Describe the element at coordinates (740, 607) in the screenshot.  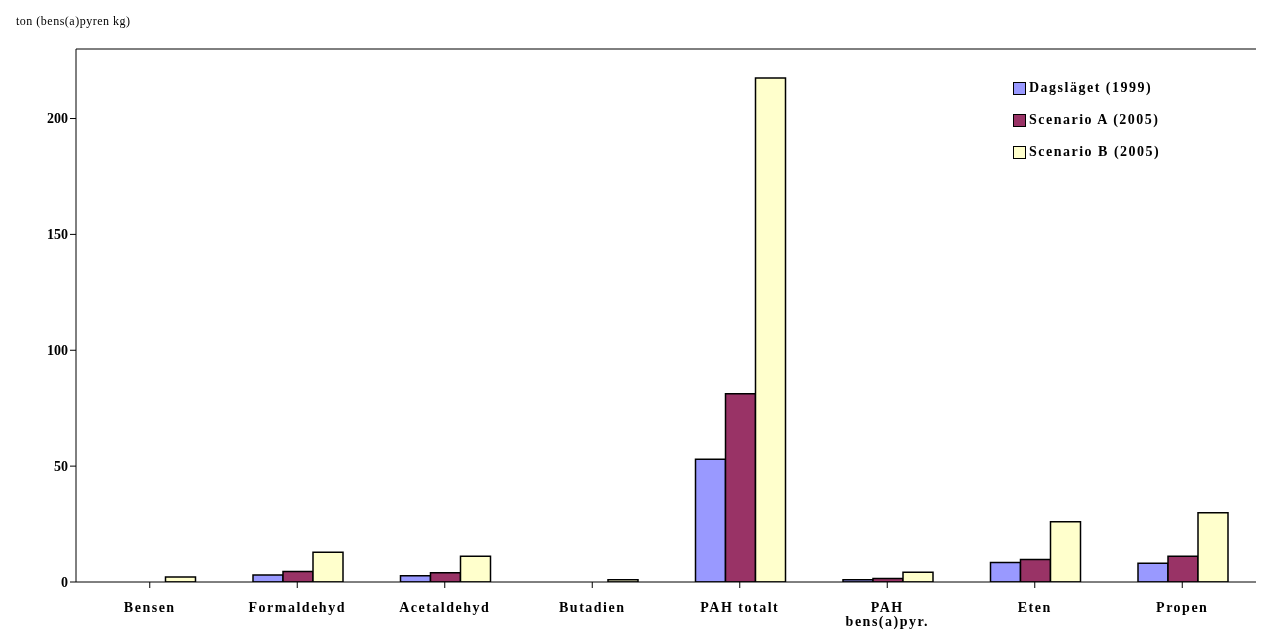
I see `x-tick-label: PAH totalt` at that location.